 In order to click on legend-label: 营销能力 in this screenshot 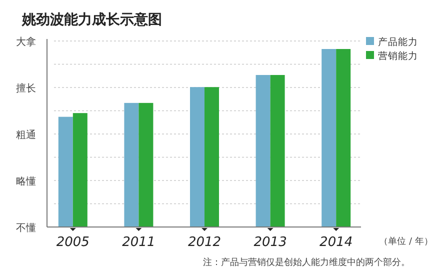, I will do `click(398, 56)`.